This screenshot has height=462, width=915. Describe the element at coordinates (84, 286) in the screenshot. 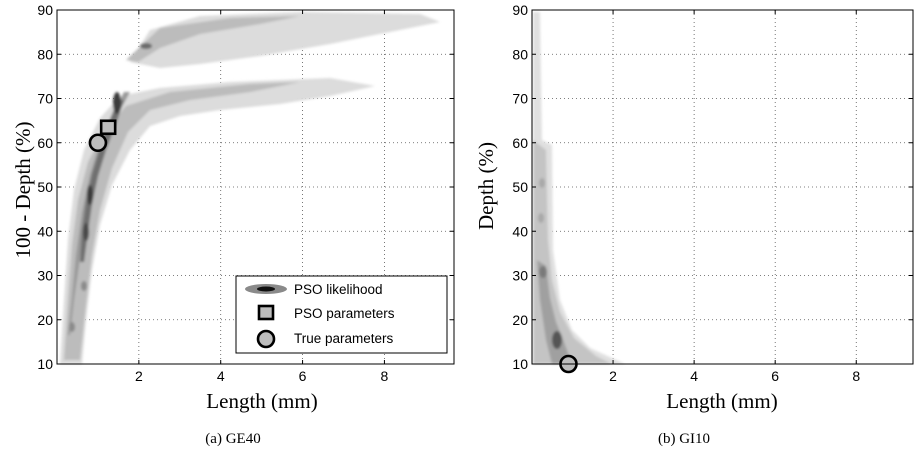

I see `contour-peak-a5` at that location.